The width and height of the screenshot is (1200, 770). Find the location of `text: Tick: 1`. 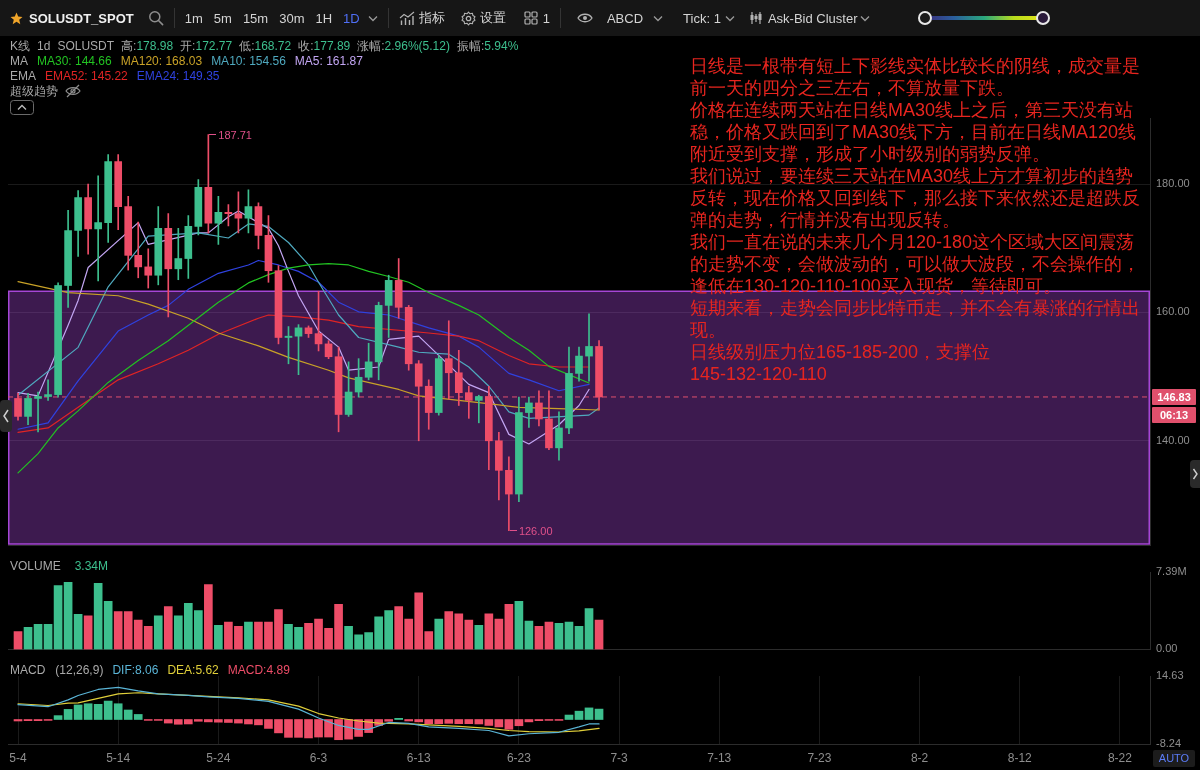

text: Tick: 1 is located at coordinates (702, 18).